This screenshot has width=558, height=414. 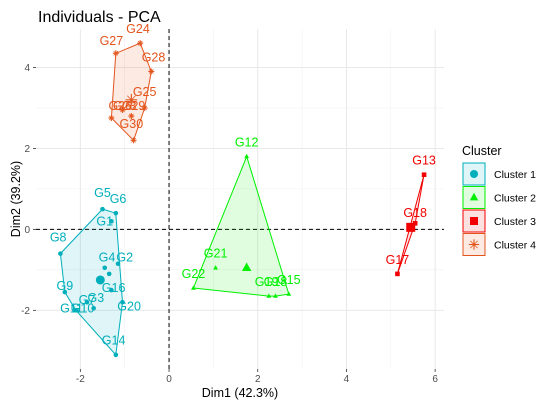 I want to click on legend-label: Cluster 3, so click(x=515, y=222).